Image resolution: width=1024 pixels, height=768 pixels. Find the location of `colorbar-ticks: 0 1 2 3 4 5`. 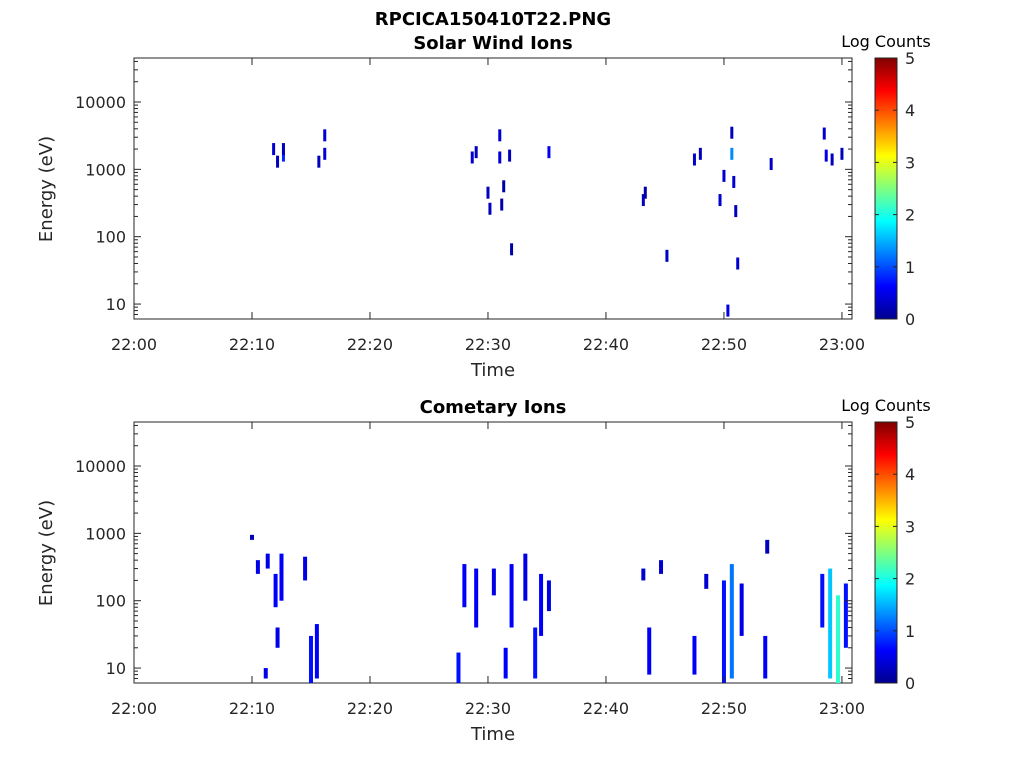

colorbar-ticks: 0 1 2 3 4 5 is located at coordinates (895, 553).